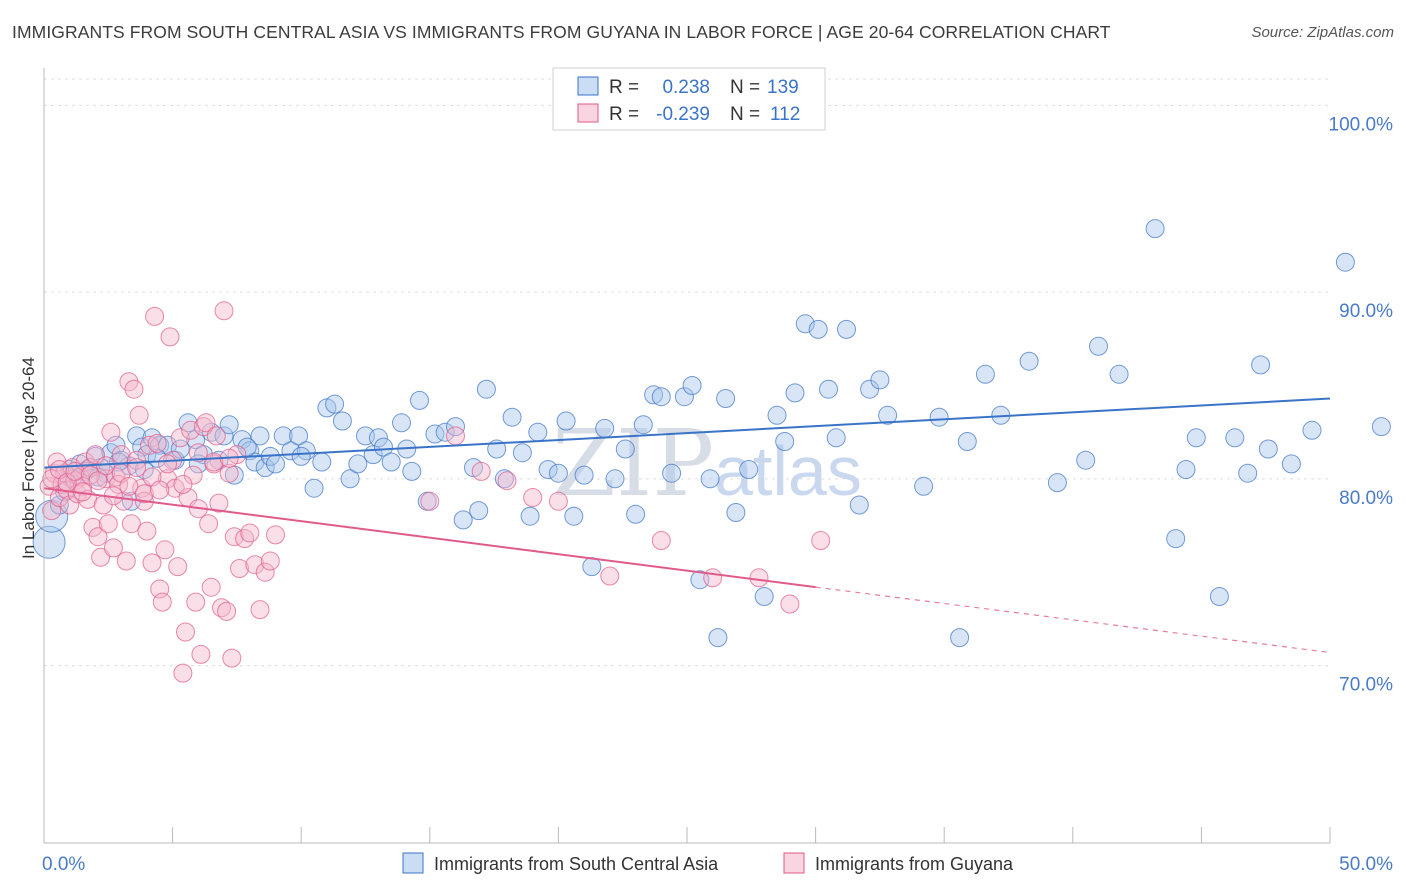  Describe the element at coordinates (633, 463) in the screenshot. I see `watermark-zip: ZIP` at that location.